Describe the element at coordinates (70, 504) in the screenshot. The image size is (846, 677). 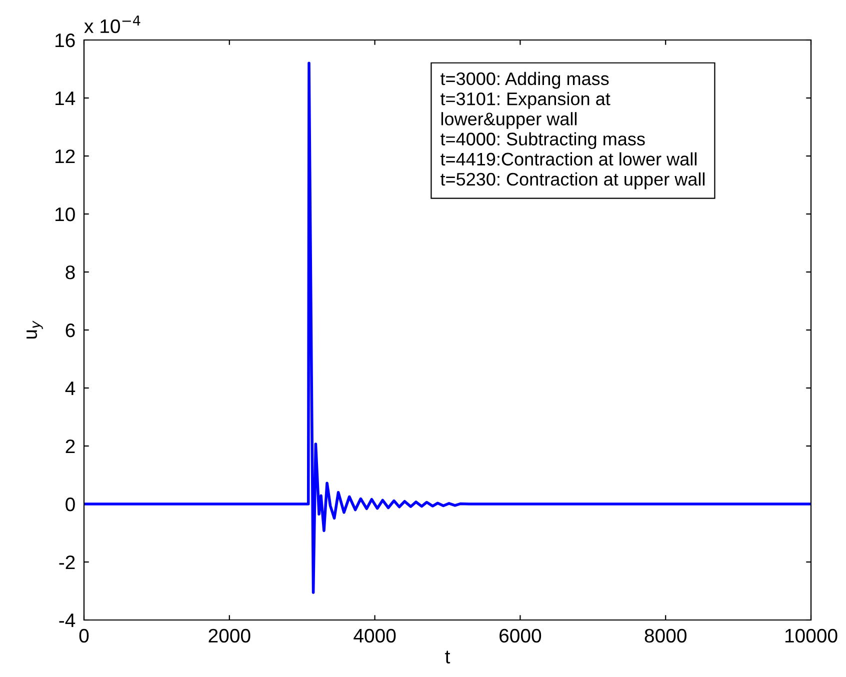
I see `y-tick-label: 0` at that location.